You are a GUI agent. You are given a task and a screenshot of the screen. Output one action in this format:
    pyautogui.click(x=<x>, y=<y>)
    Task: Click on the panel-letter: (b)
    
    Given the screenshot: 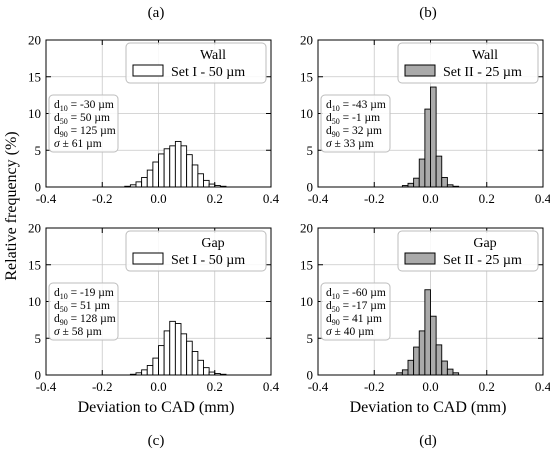 What is the action you would take?
    pyautogui.click(x=428, y=13)
    